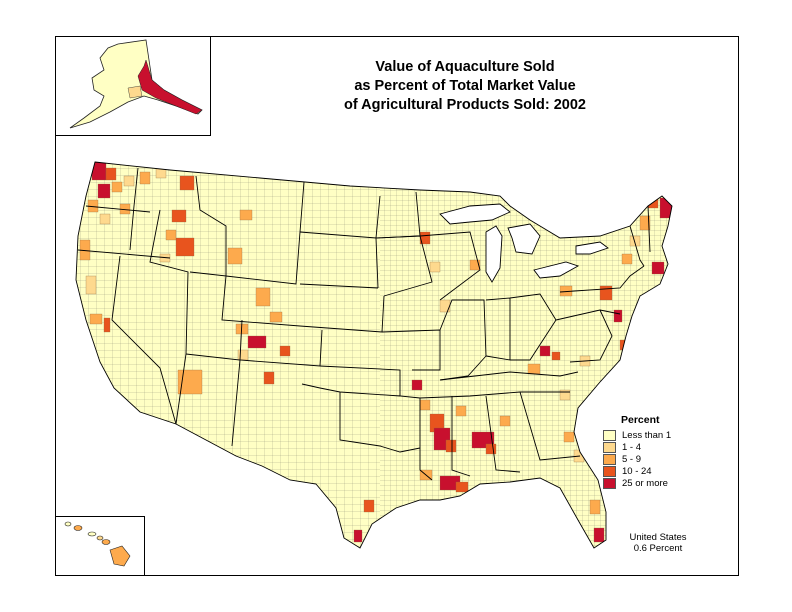  What do you see at coordinates (632, 459) in the screenshot?
I see `legend-label: 5 - 9` at bounding box center [632, 459].